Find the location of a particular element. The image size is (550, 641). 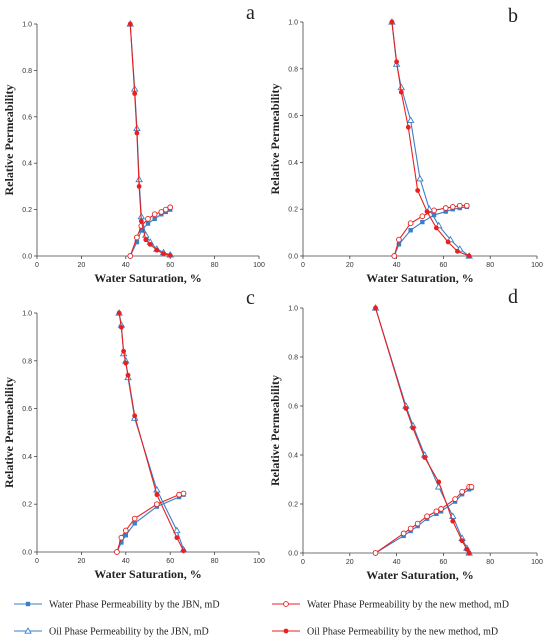

x-tick-label: 60 is located at coordinates (170, 265).